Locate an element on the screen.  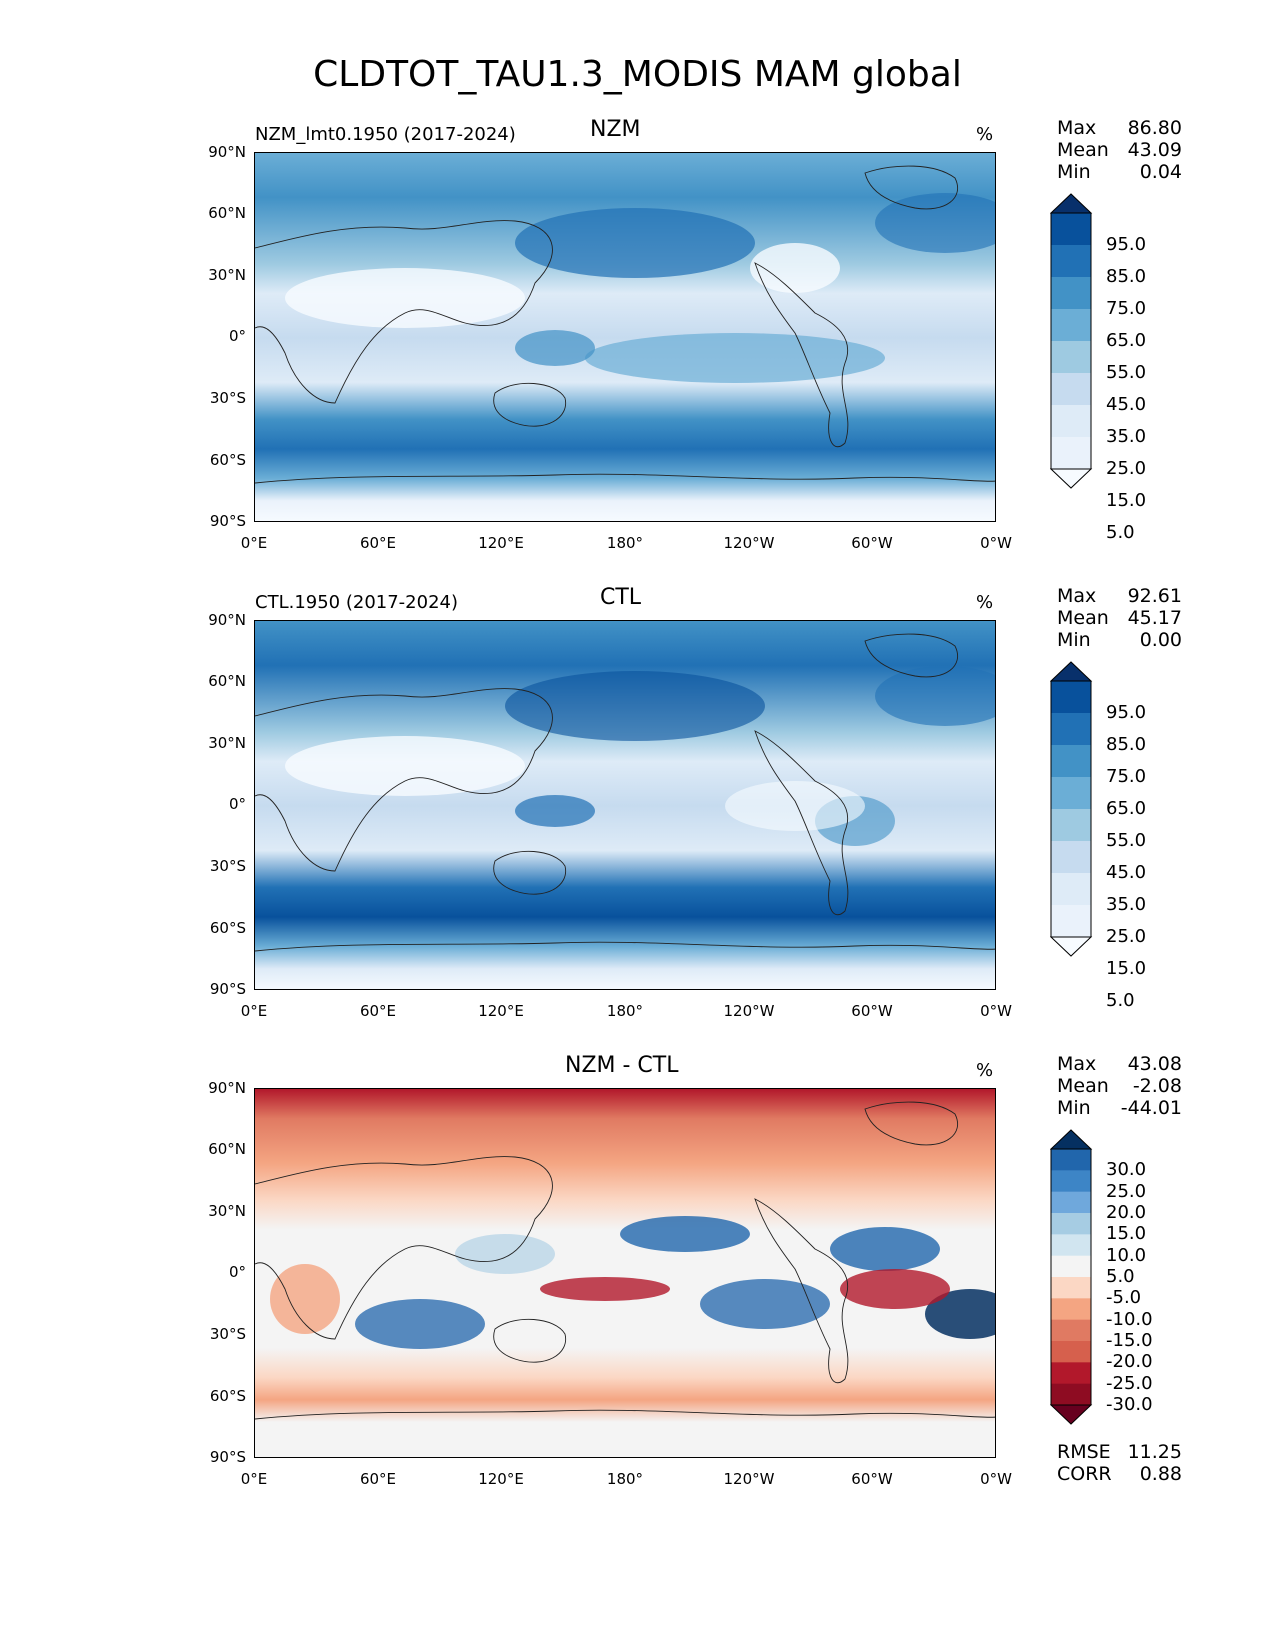
map-diff is located at coordinates (625, 1273).